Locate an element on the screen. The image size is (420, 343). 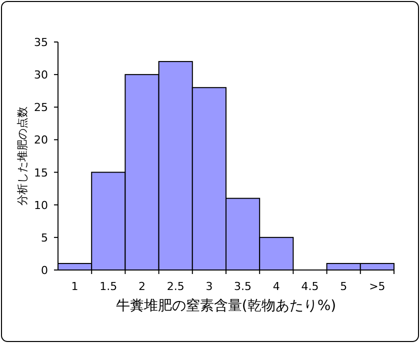
x-tick-label: >5 is located at coordinates (377, 286).